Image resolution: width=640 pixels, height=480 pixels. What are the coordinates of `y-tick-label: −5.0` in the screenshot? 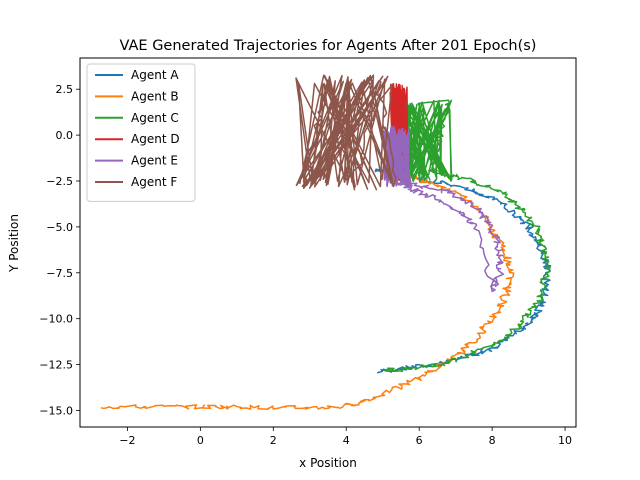 It's located at (59, 227).